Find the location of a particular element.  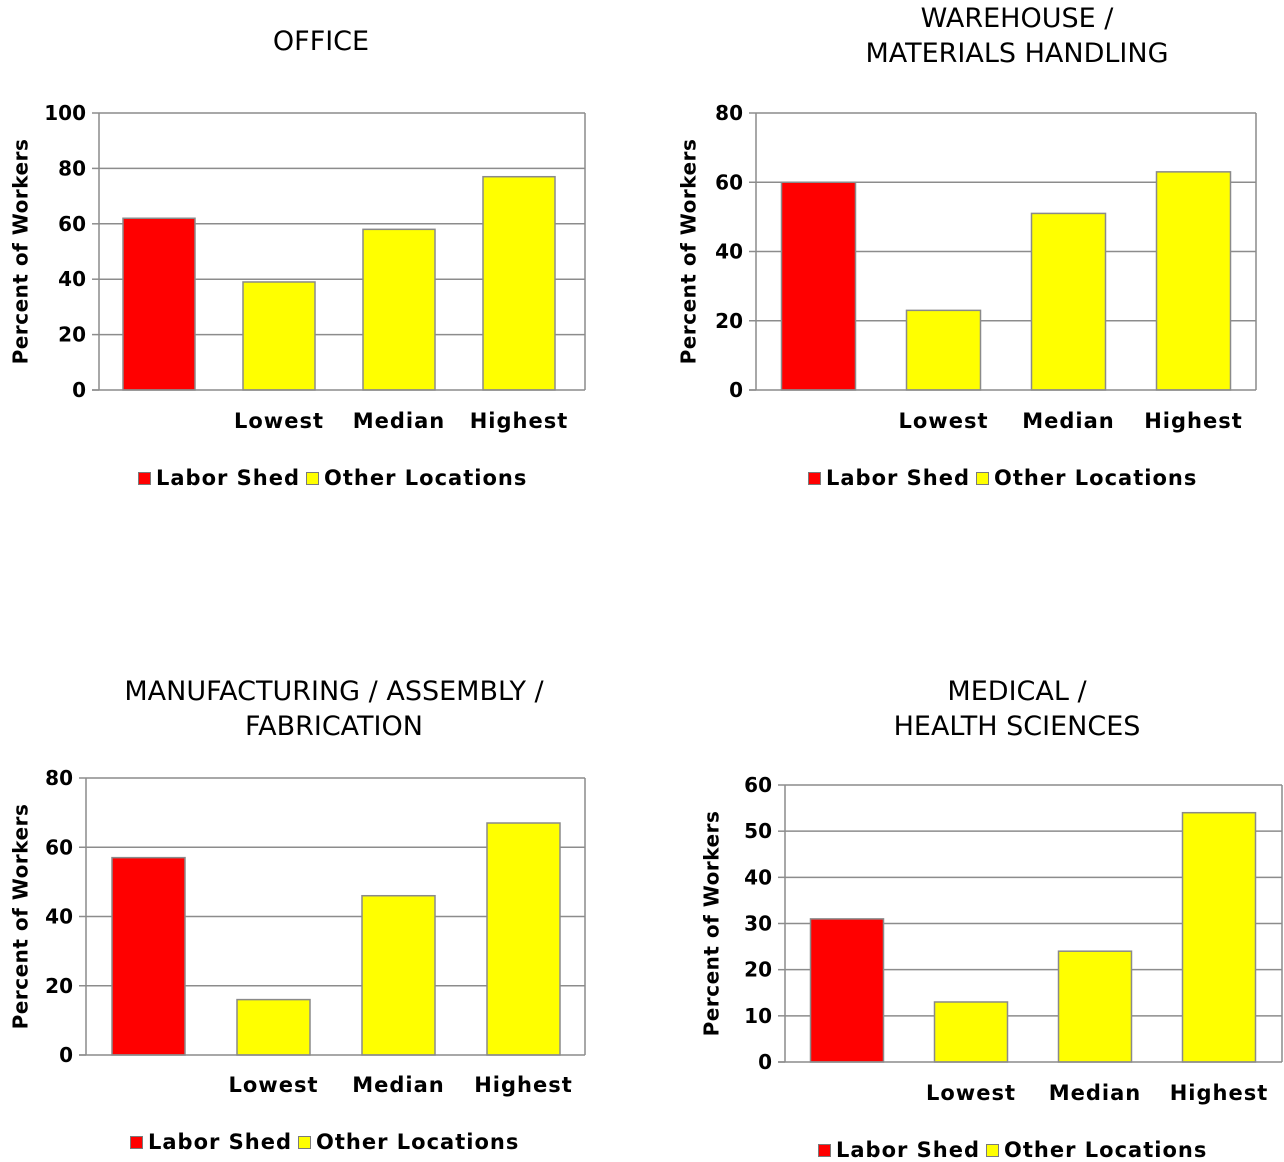

chart-title: WAREHOUSE / MATERIALS HANDLING is located at coordinates (963, 36).